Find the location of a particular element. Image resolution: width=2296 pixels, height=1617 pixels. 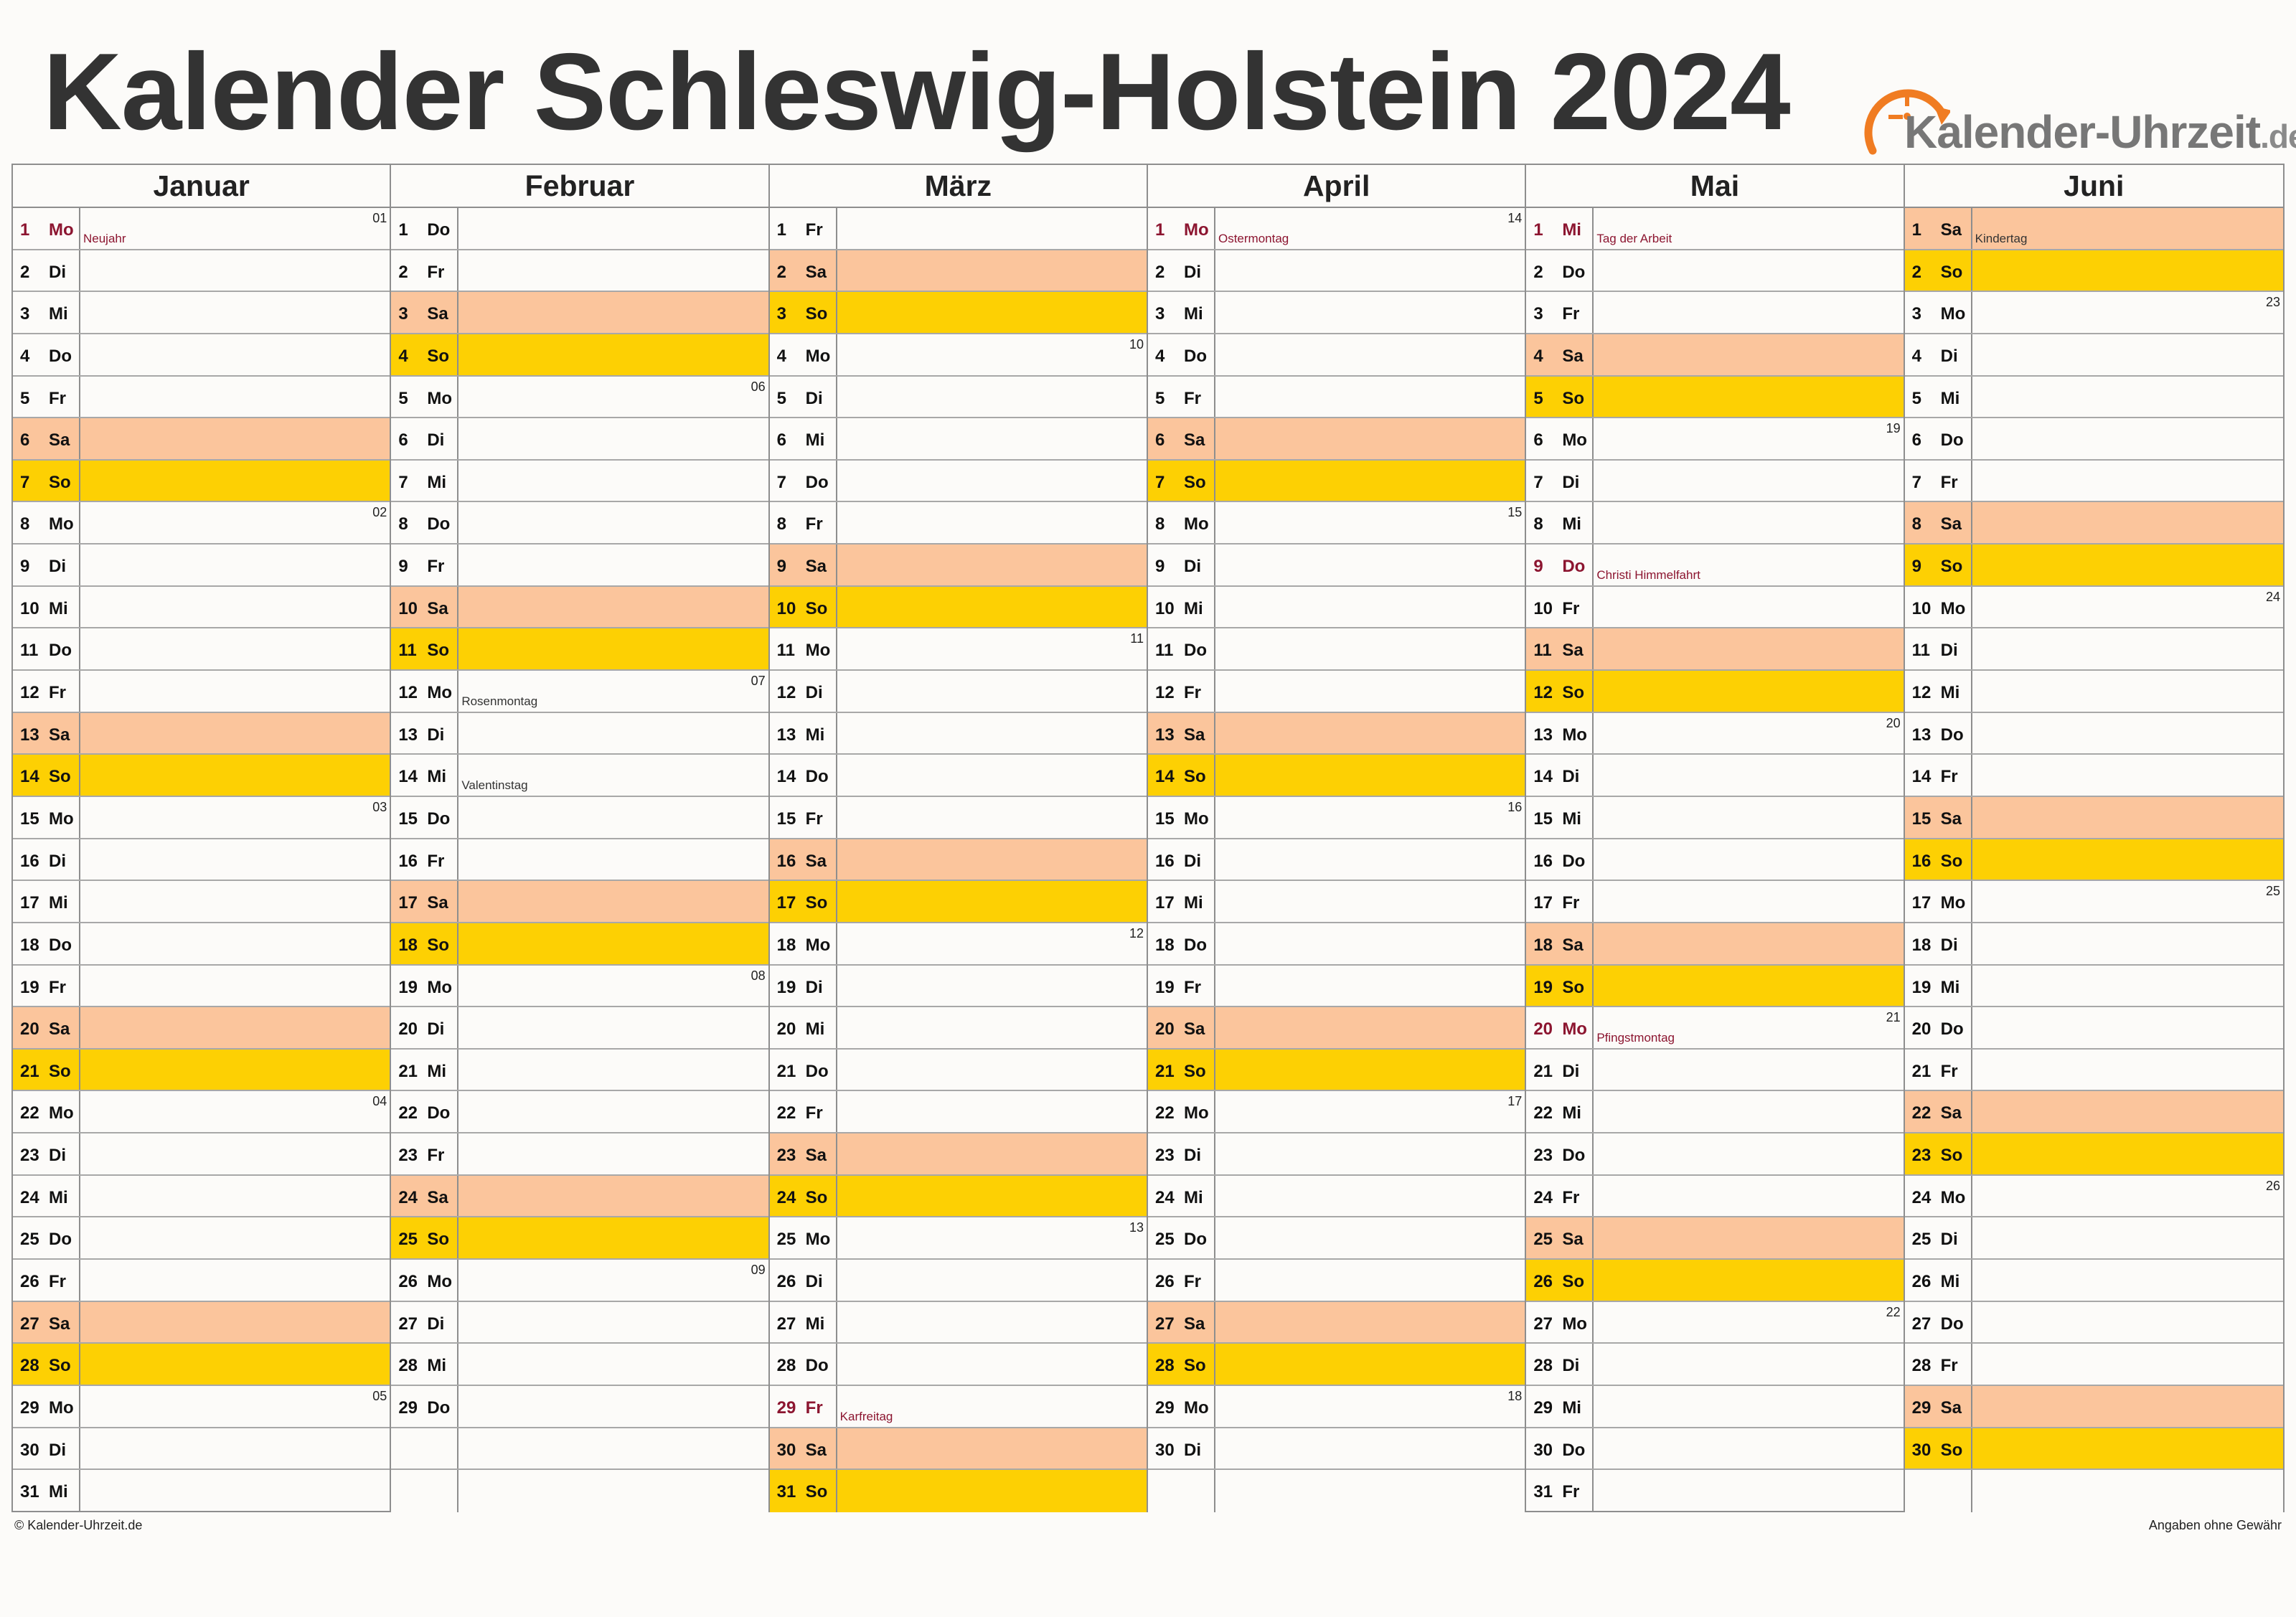

day-row: 28 Mi is located at coordinates (580, 1365).